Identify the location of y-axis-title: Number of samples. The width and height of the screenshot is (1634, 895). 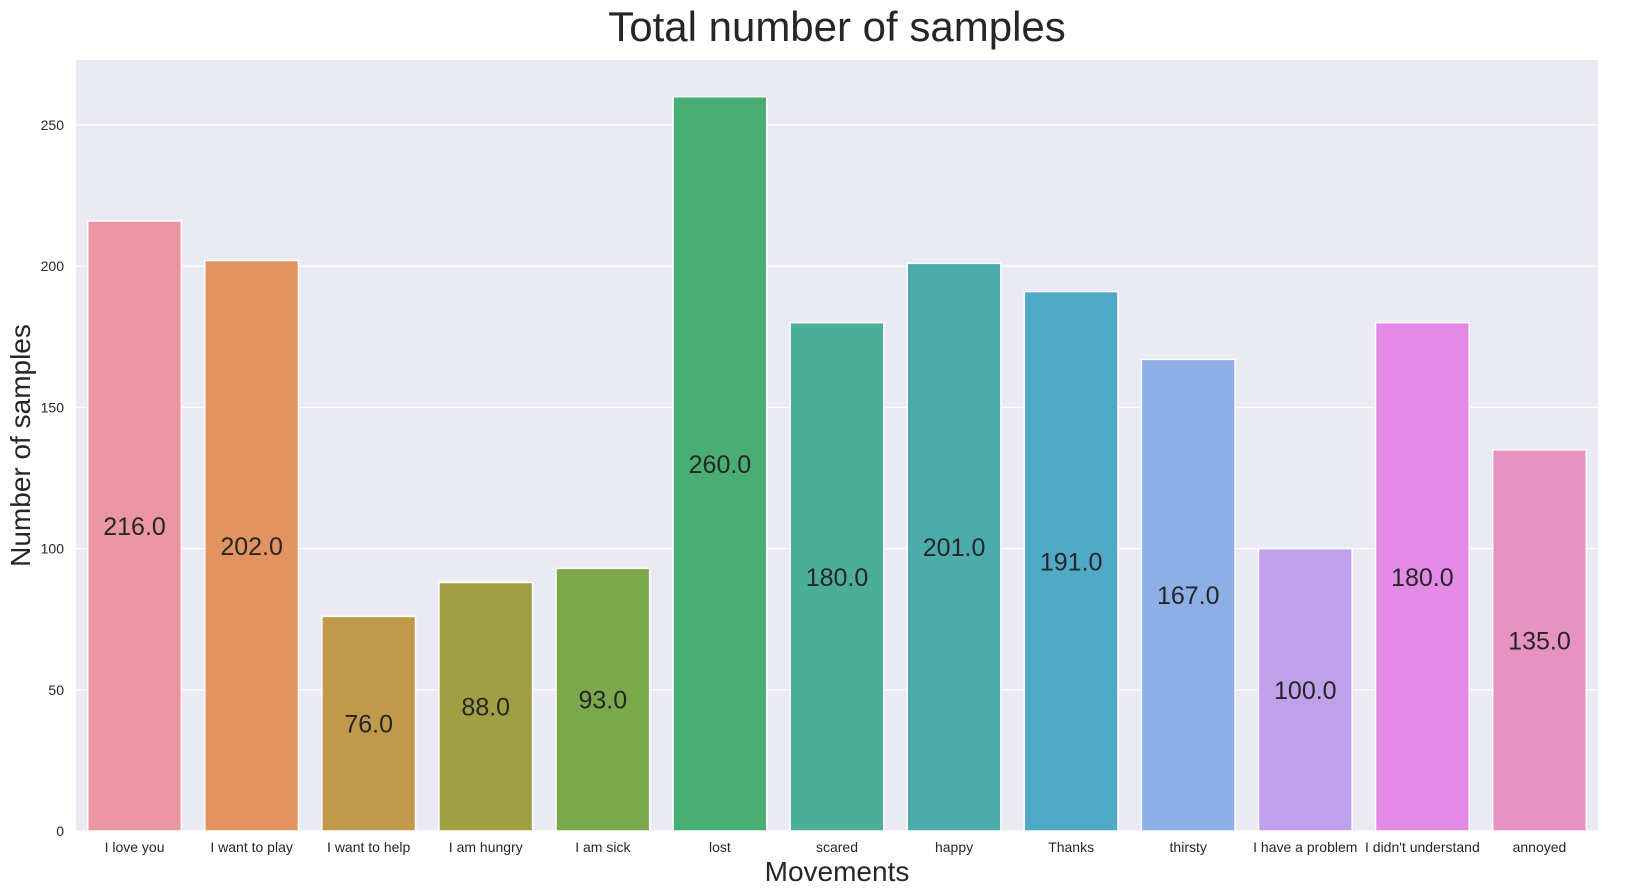
(20, 445).